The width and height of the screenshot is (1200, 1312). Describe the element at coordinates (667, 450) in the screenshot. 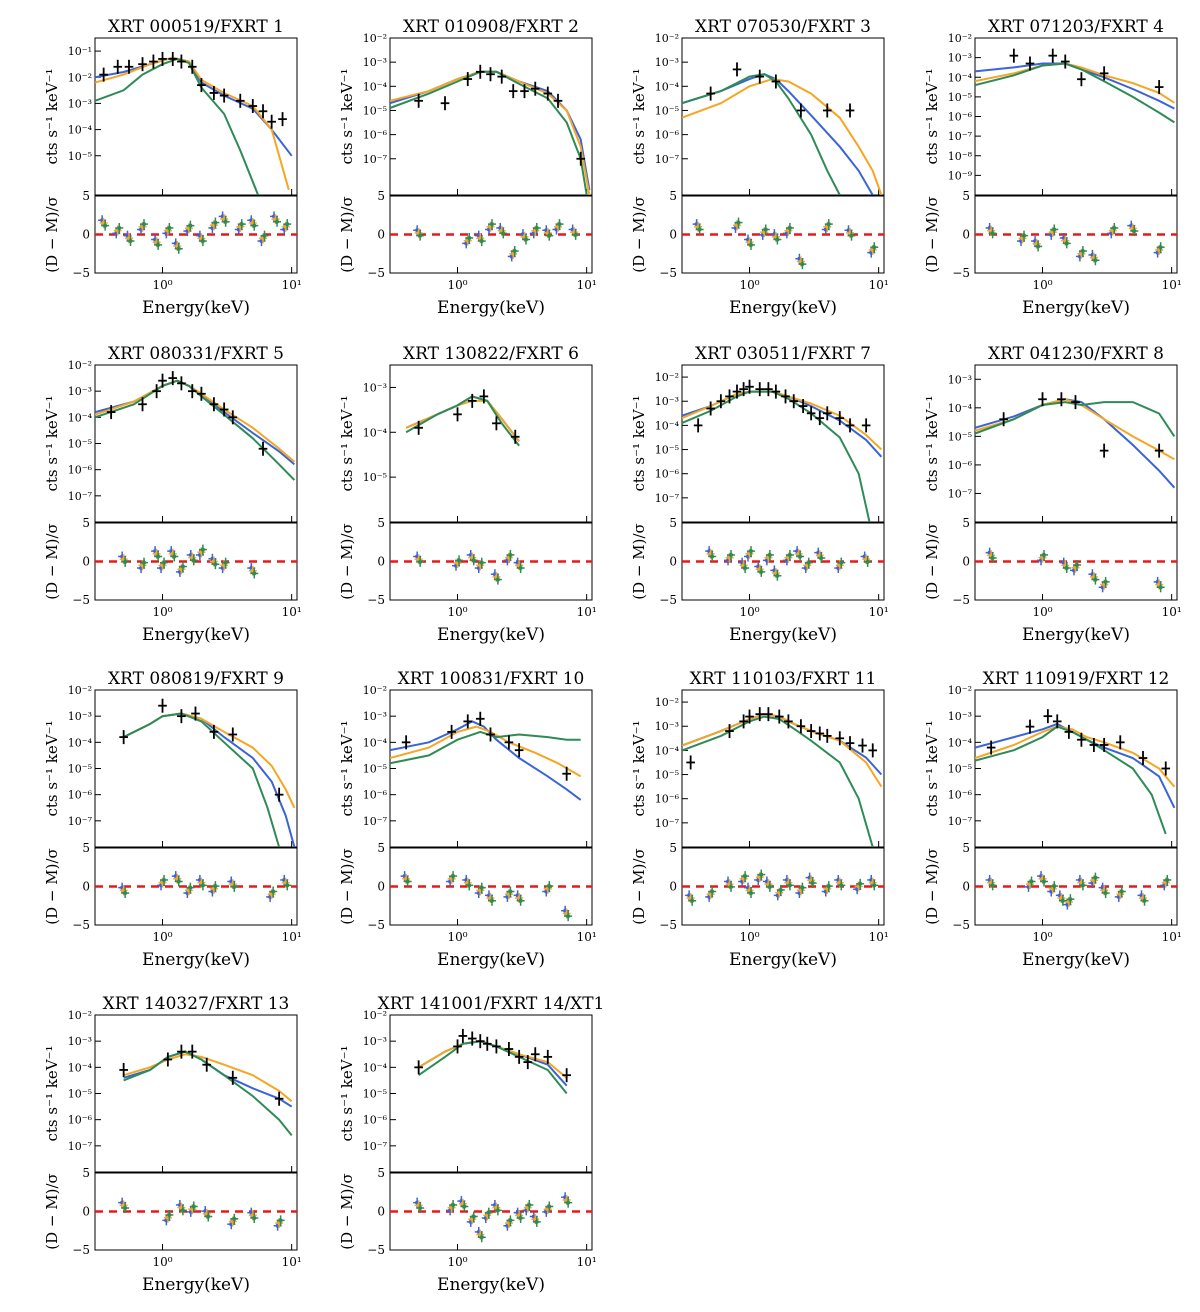

I see `y-tick-label: 10⁻⁵` at that location.